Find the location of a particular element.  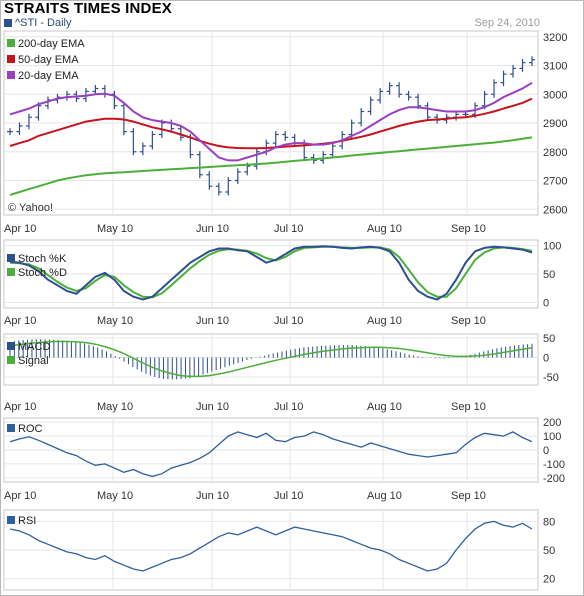

macd-plot-area is located at coordinates (271, 359).